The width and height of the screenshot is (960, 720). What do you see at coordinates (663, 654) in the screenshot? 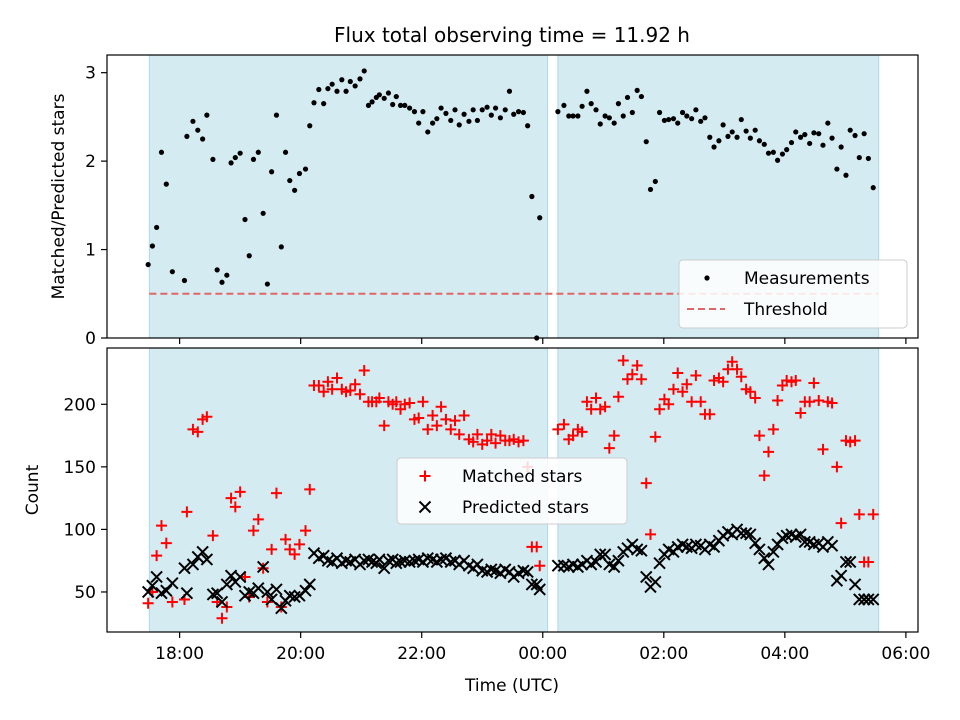
I see `x-tick-label: 02:00` at bounding box center [663, 654].